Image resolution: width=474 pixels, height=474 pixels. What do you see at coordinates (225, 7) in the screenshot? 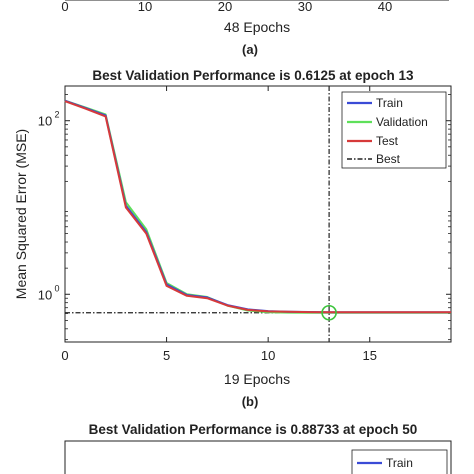
I see `top-xtick-label: 20` at bounding box center [225, 7].